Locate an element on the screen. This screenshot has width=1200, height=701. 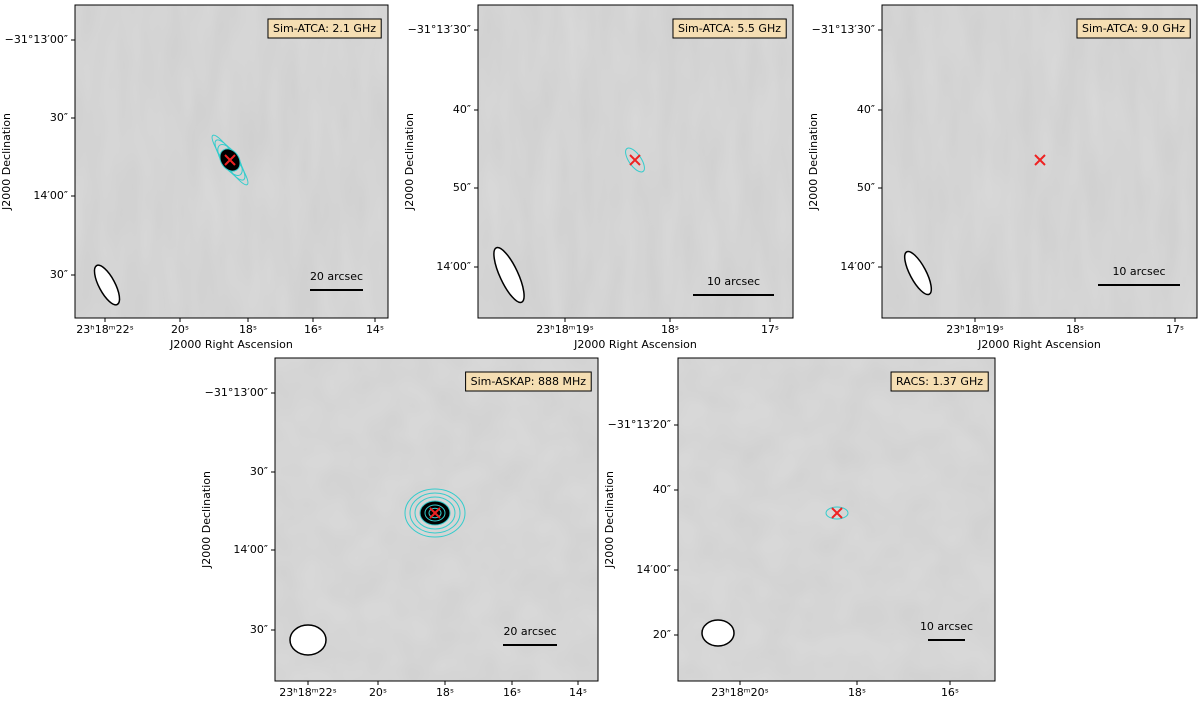
y-tick-label: 20″ is located at coordinates (662, 634).